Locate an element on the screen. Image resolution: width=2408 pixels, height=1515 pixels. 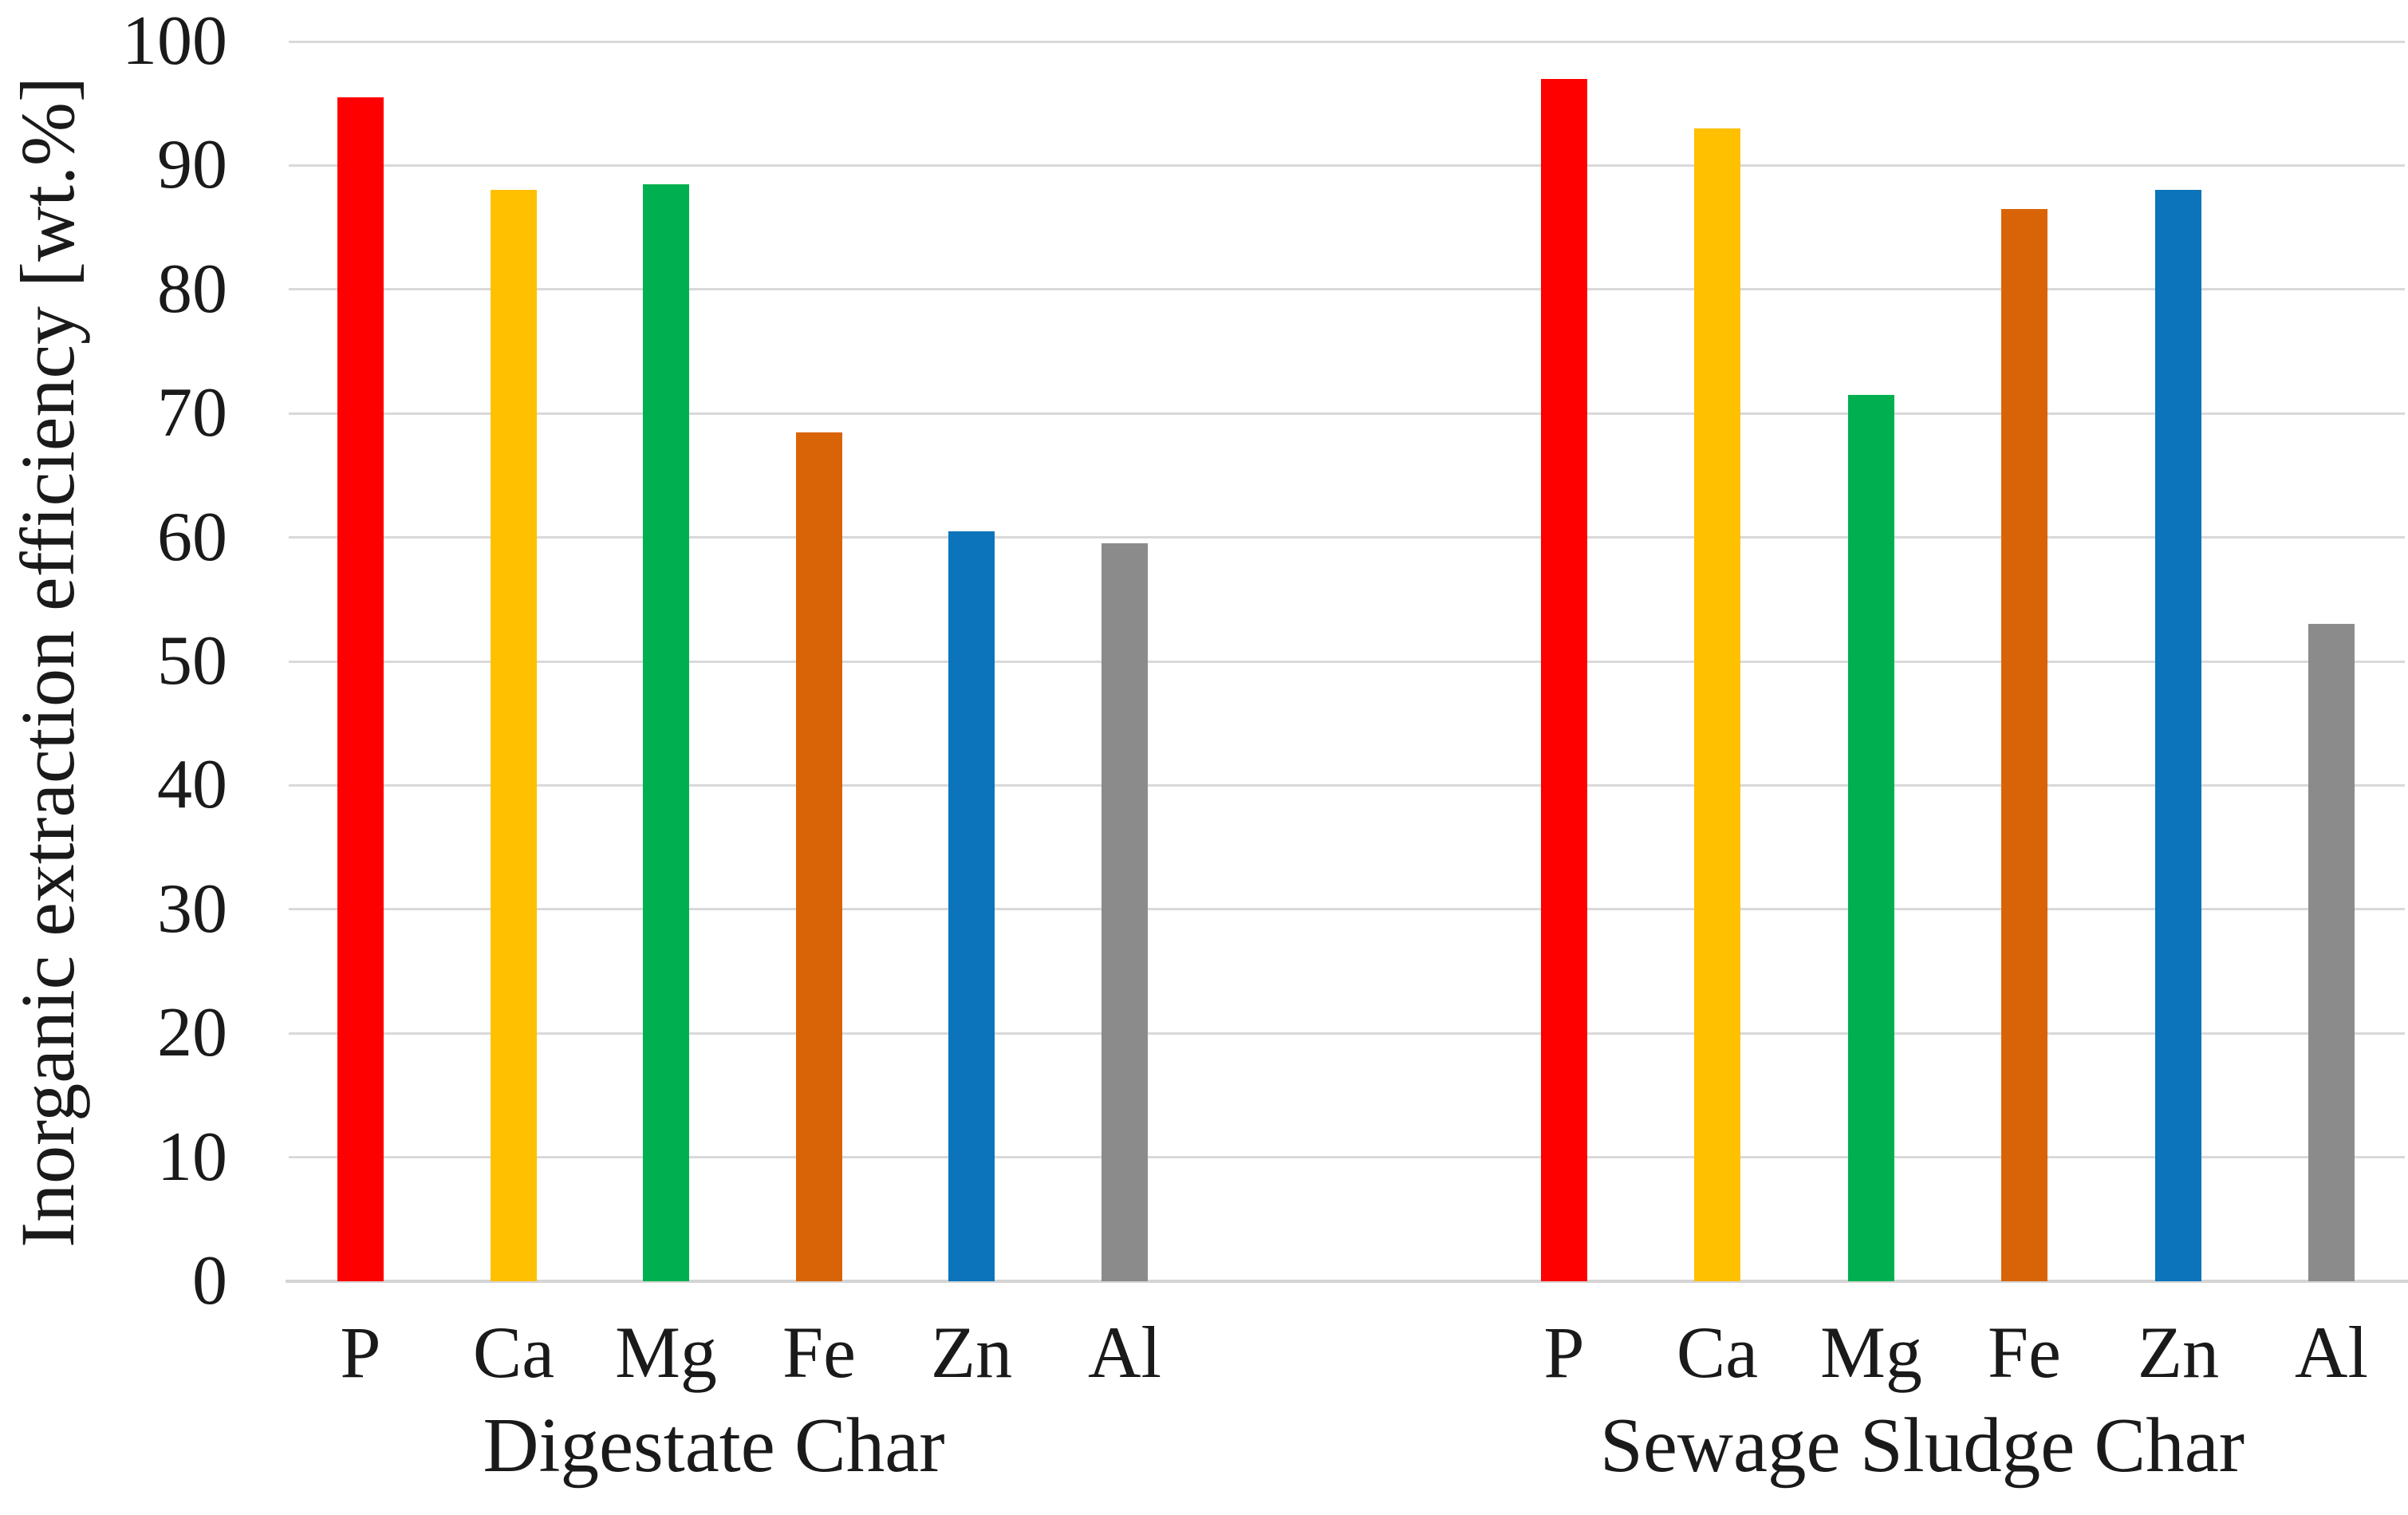
y-tick-label-70: 70 is located at coordinates (192, 413).